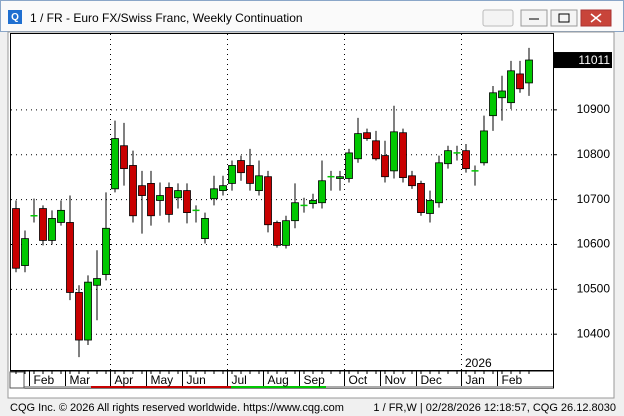 Image resolution: width=624 pixels, height=416 pixels. What do you see at coordinates (594, 289) in the screenshot?
I see `y-tick-label: 10500` at bounding box center [594, 289].